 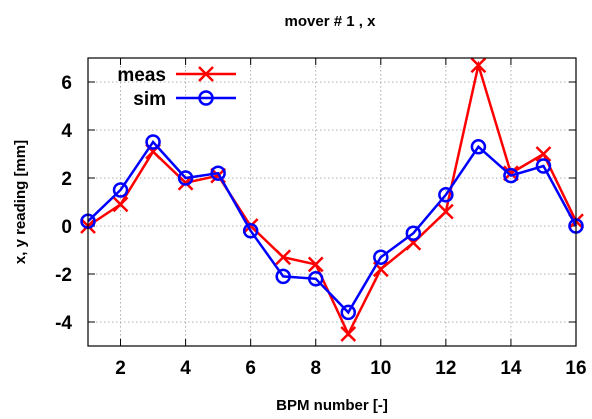 What do you see at coordinates (315, 368) in the screenshot?
I see `x-tick-label: 8` at bounding box center [315, 368].